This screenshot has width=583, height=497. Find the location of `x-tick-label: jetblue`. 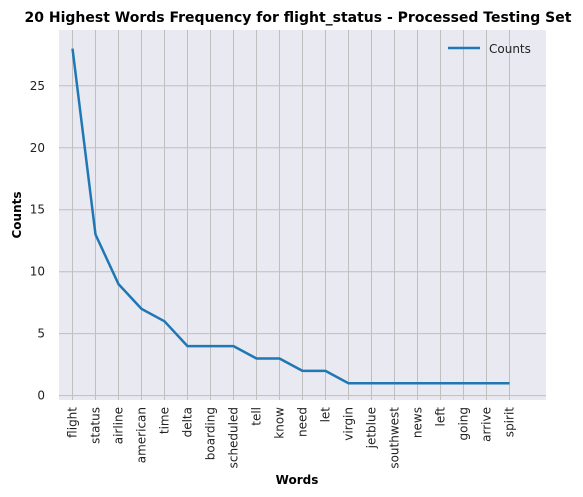

x-tick-label: jetblue is located at coordinates (372, 428).